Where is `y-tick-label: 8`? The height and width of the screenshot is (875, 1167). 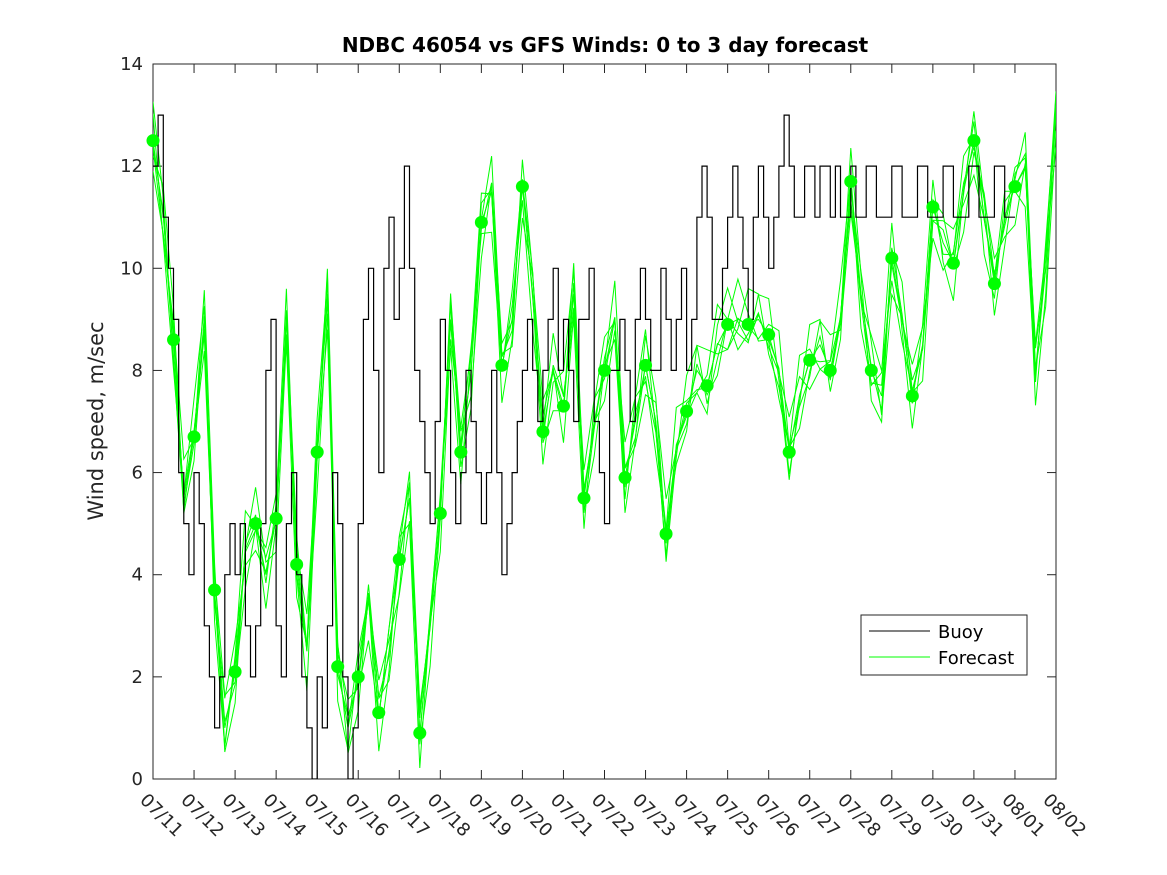 y-tick-label: 8 is located at coordinates (137, 370).